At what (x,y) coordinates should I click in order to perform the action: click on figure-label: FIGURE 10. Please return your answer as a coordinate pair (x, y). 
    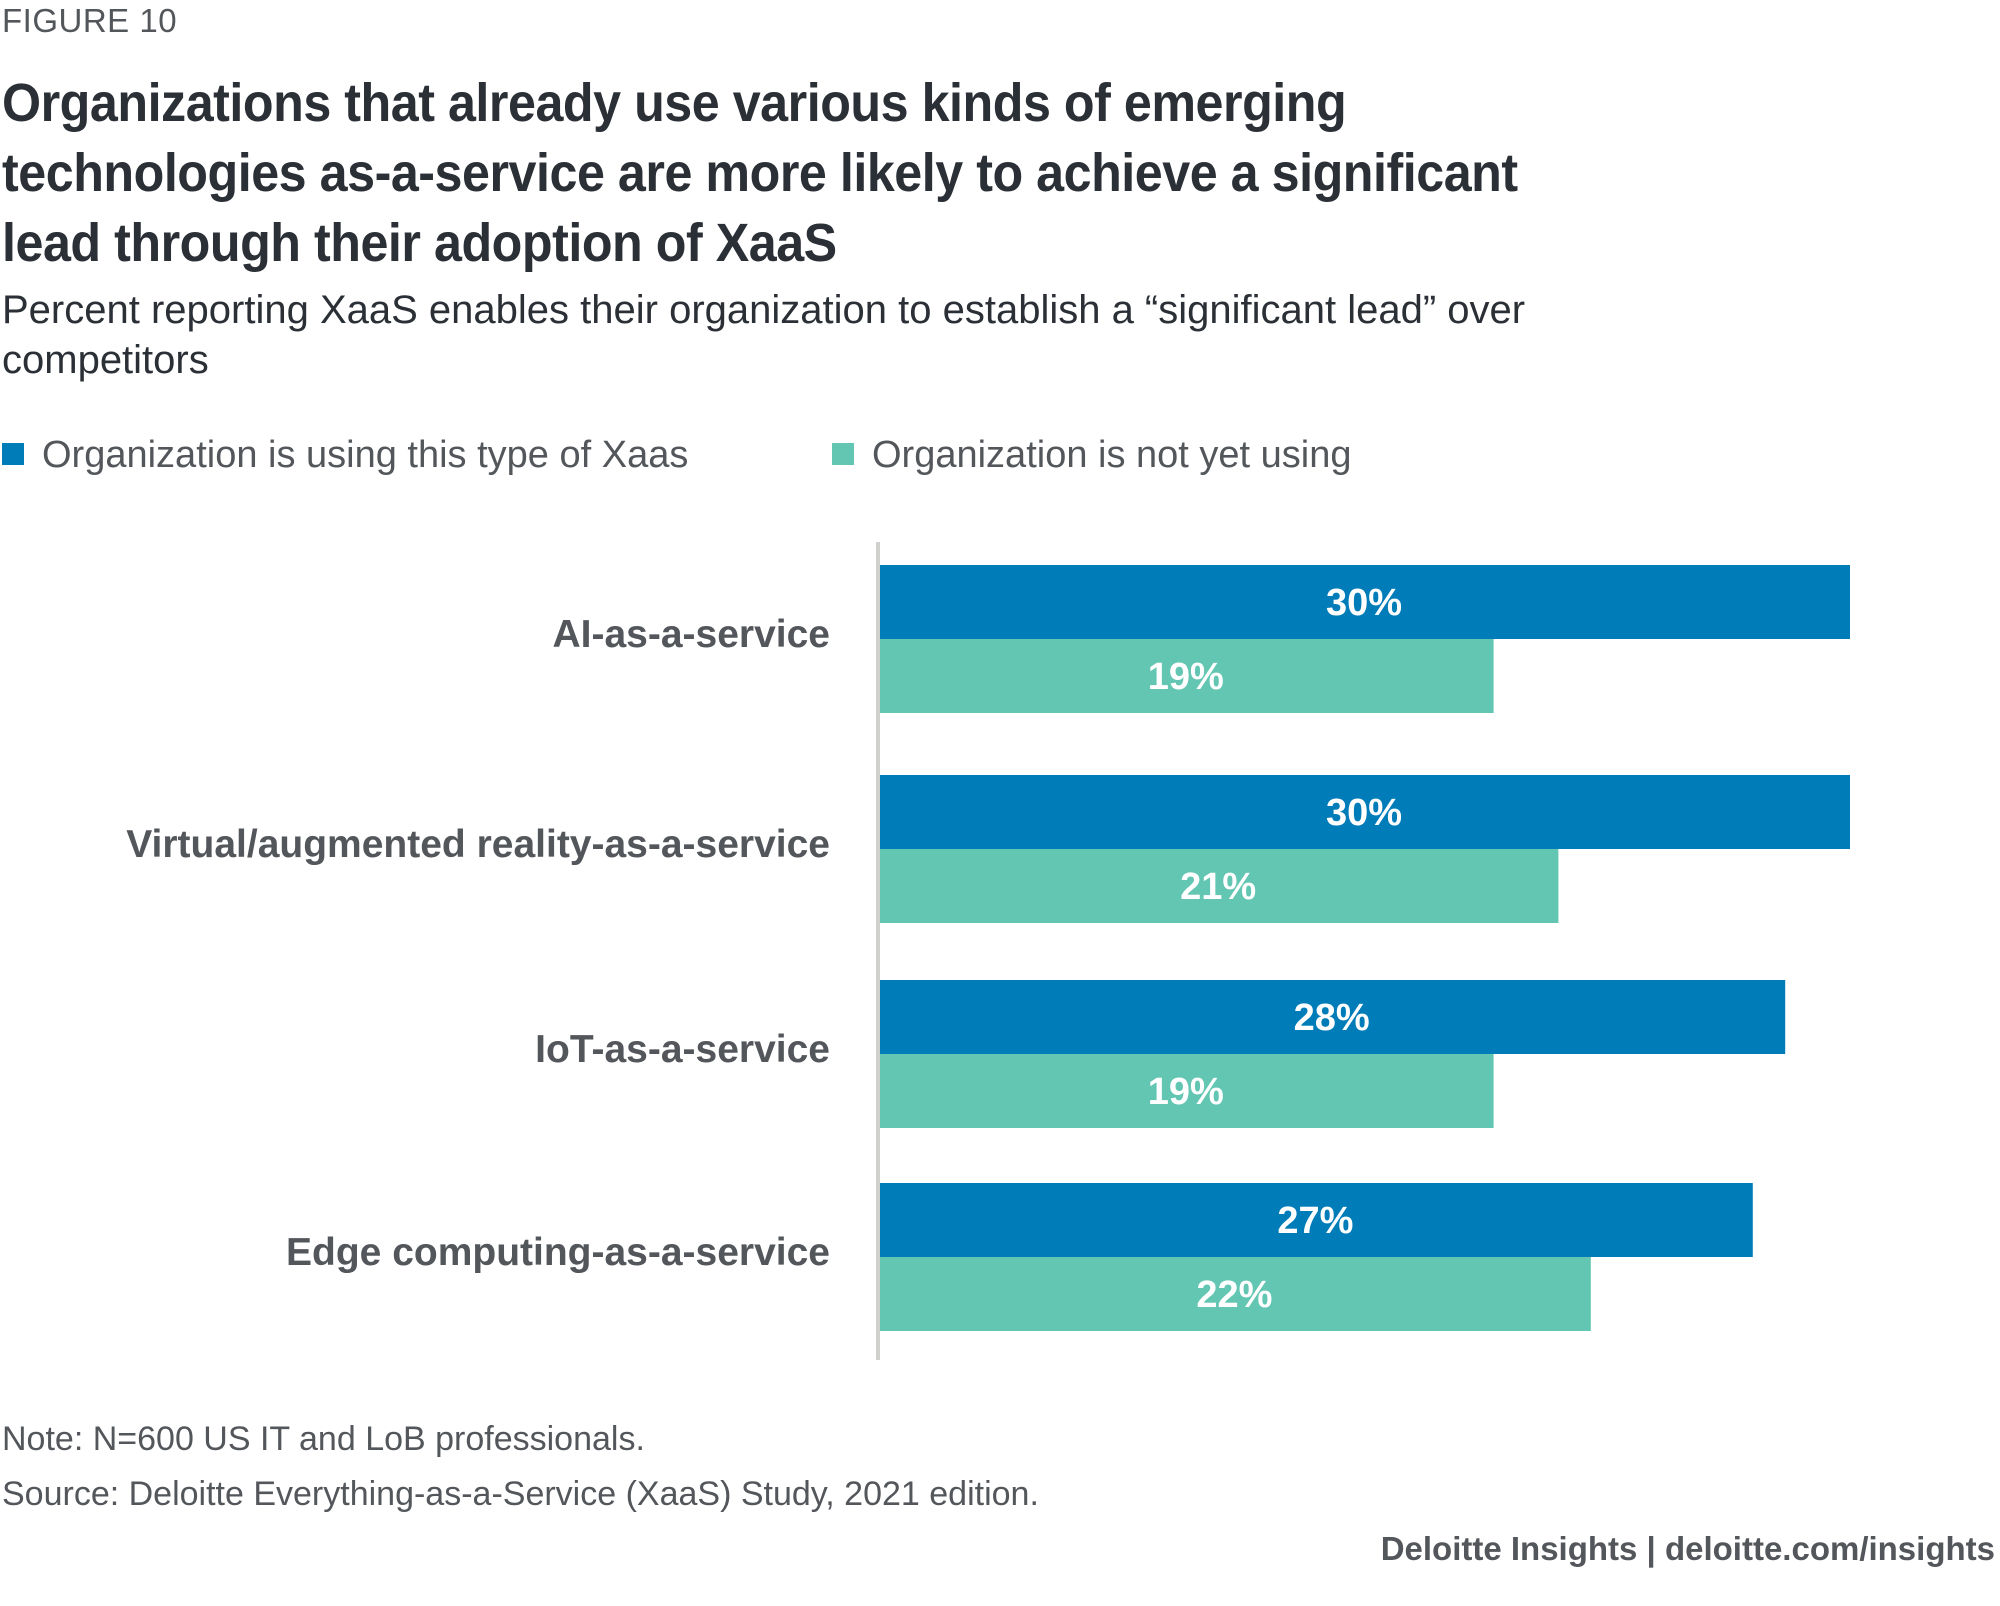
    Looking at the image, I should click on (90, 20).